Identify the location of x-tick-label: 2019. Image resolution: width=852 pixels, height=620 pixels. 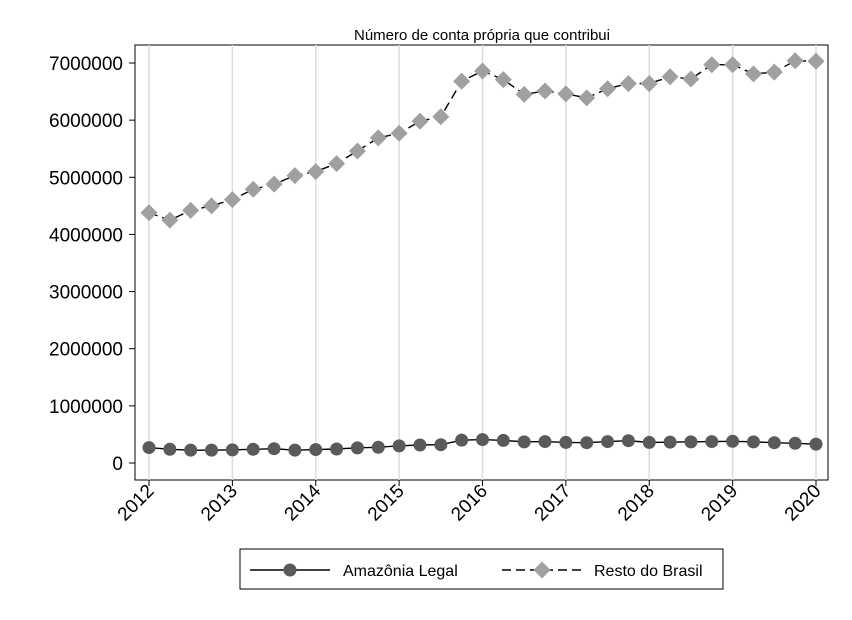
(719, 503).